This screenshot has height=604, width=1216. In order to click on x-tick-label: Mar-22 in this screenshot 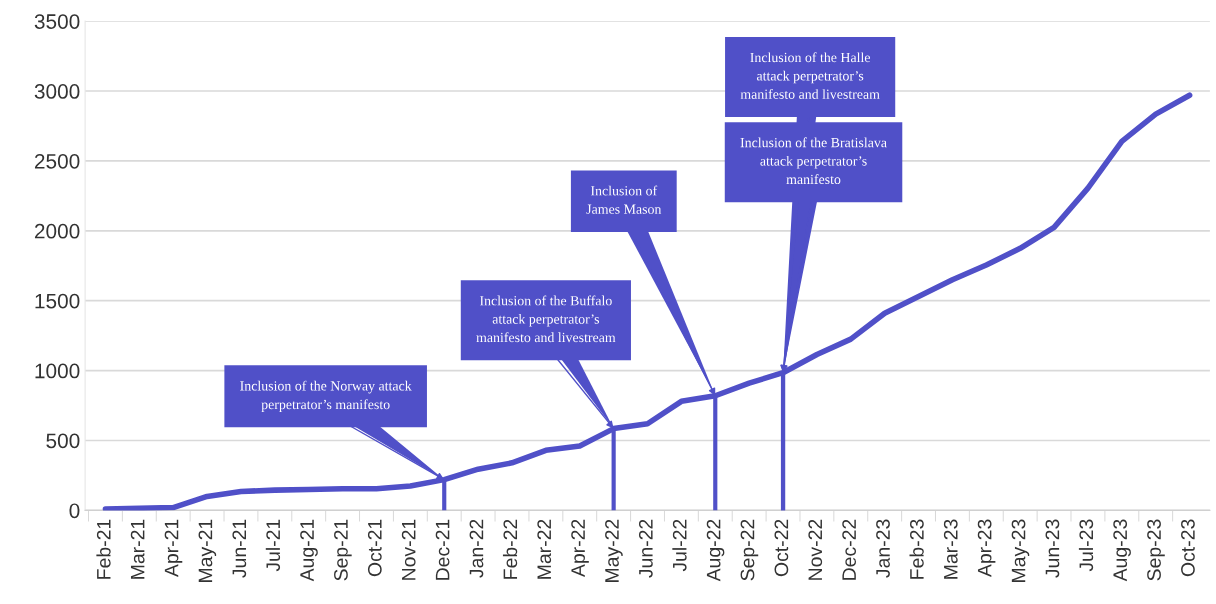, I will do `click(544, 549)`.